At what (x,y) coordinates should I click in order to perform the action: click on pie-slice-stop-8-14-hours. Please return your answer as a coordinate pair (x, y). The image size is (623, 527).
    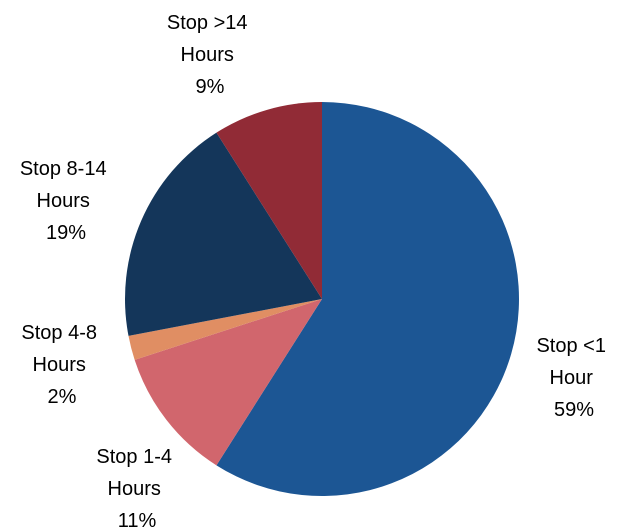
    Looking at the image, I should click on (223, 234).